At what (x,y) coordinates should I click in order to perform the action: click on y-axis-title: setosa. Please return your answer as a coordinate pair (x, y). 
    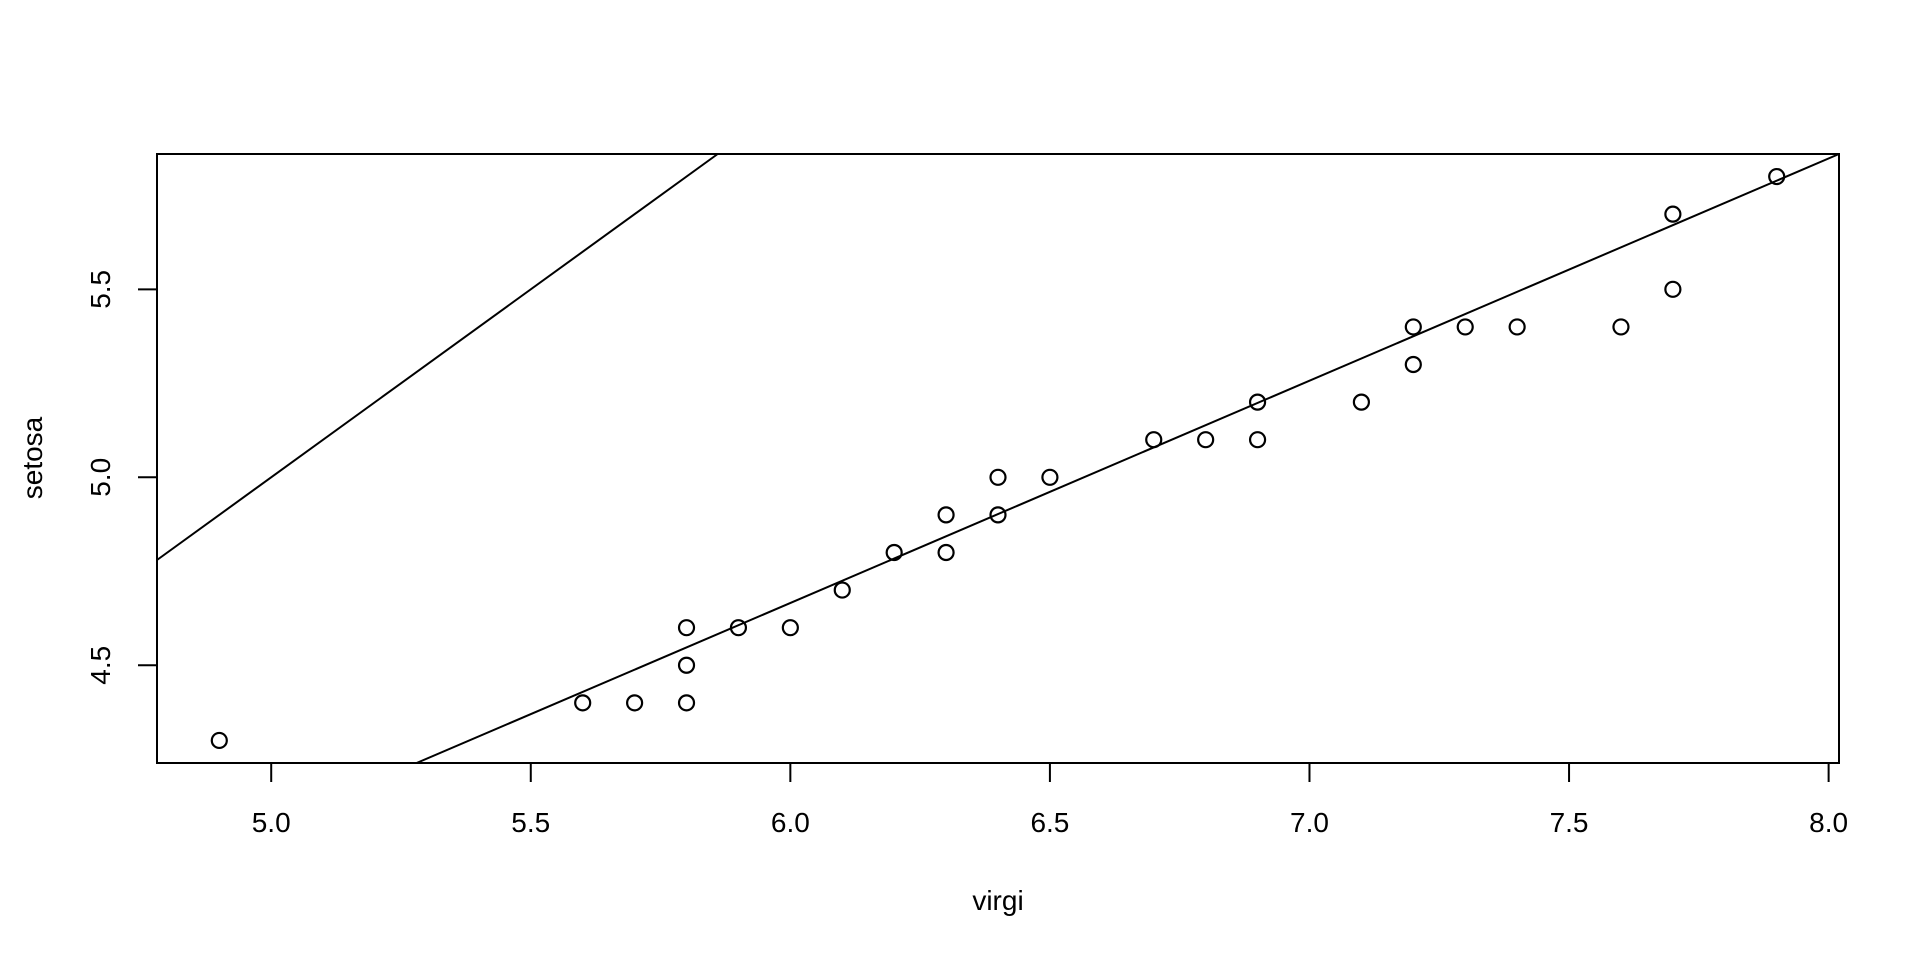
    Looking at the image, I should click on (32, 457).